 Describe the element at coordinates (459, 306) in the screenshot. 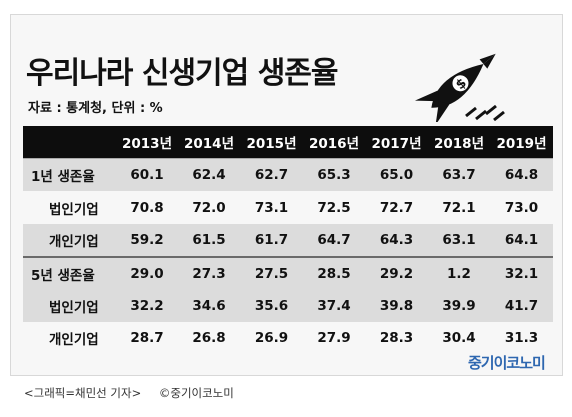

I see `table-cell: 39.9` at that location.